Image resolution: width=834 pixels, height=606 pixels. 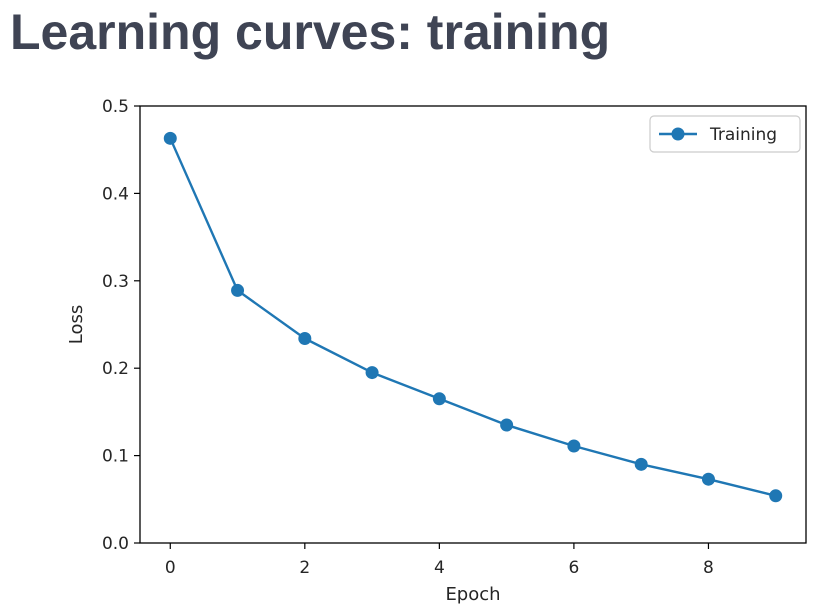 What do you see at coordinates (439, 568) in the screenshot?
I see `x-tick-label: 4` at bounding box center [439, 568].